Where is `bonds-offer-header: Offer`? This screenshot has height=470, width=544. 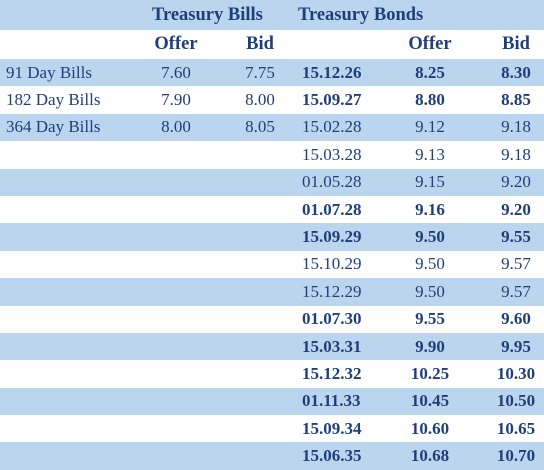
bonds-offer-header: Offer is located at coordinates (430, 44).